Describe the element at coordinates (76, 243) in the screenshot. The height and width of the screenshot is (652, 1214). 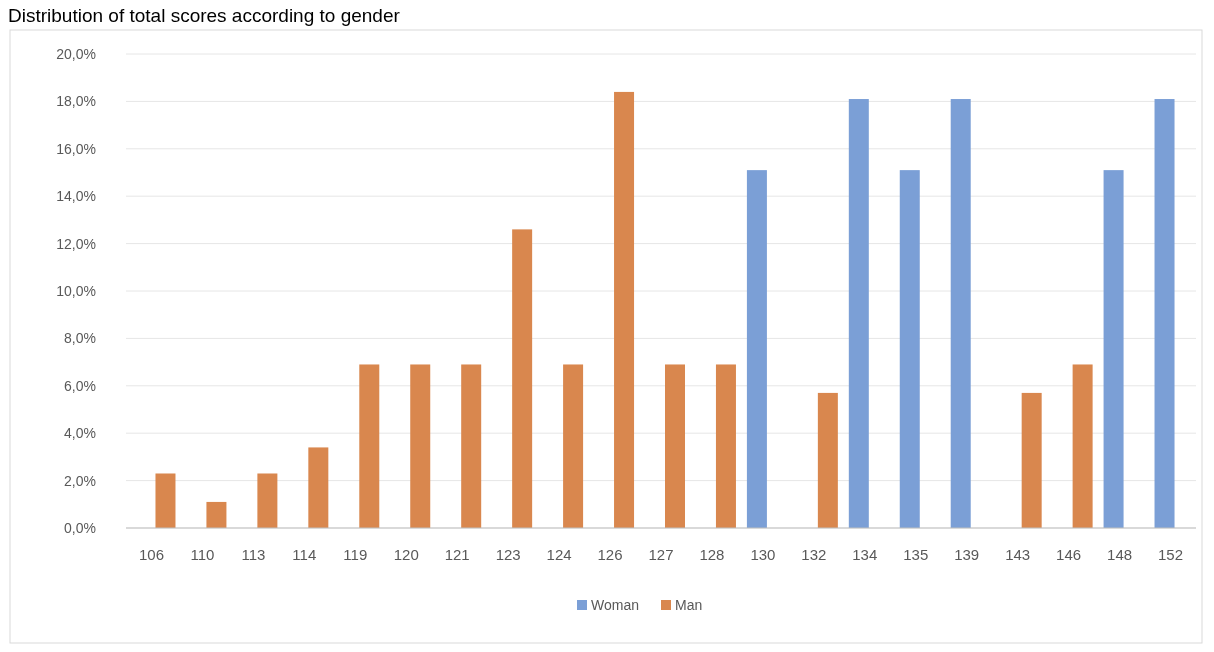
I see `y-tick-label: 12,0%` at that location.